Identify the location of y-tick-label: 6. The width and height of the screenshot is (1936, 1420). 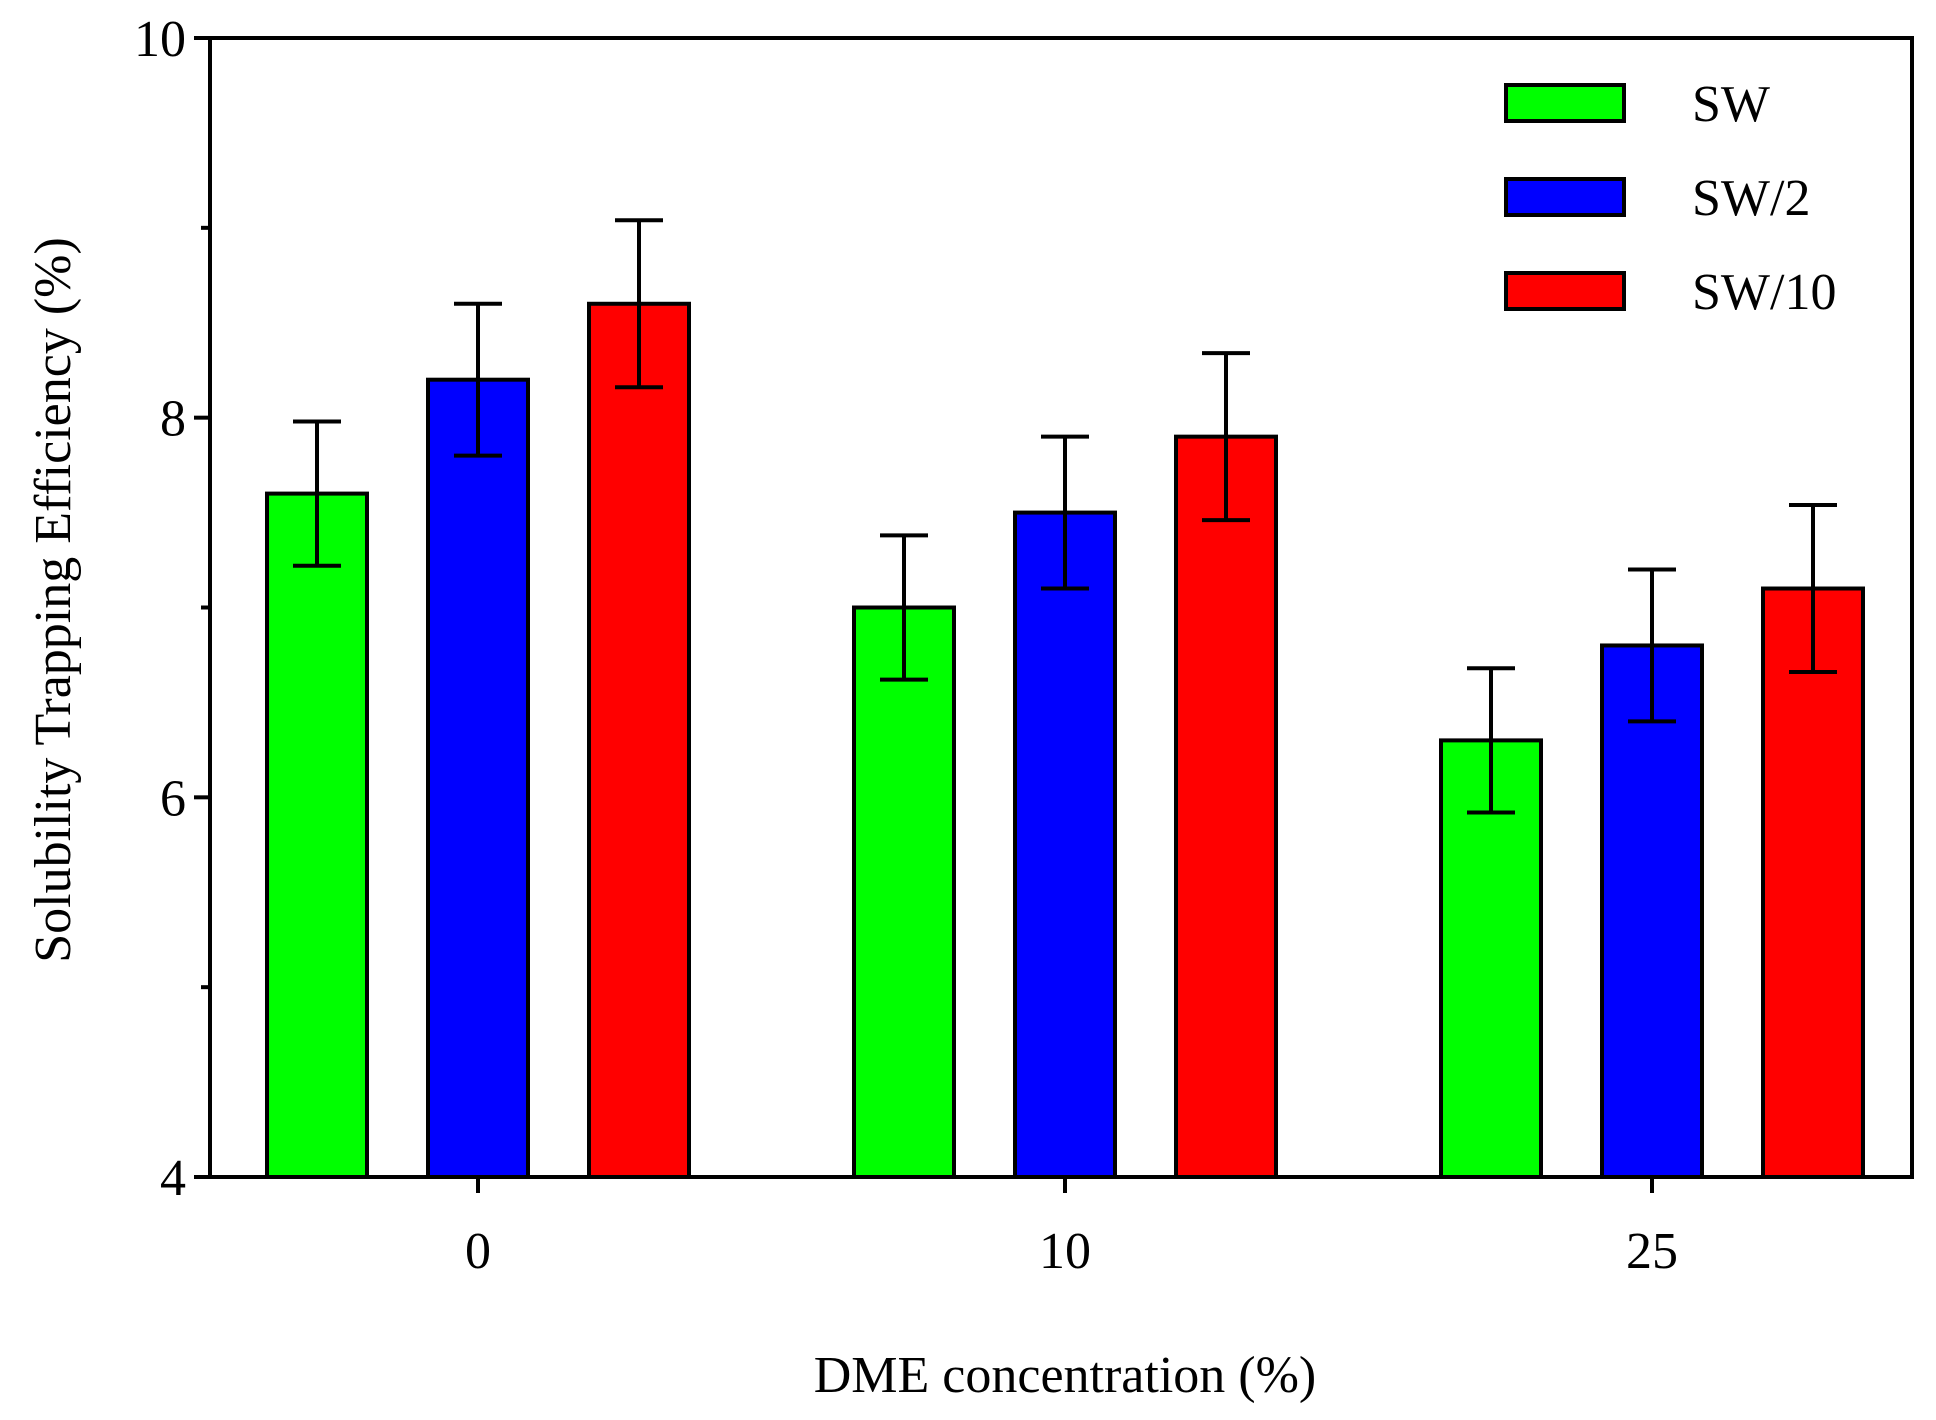
(173, 798).